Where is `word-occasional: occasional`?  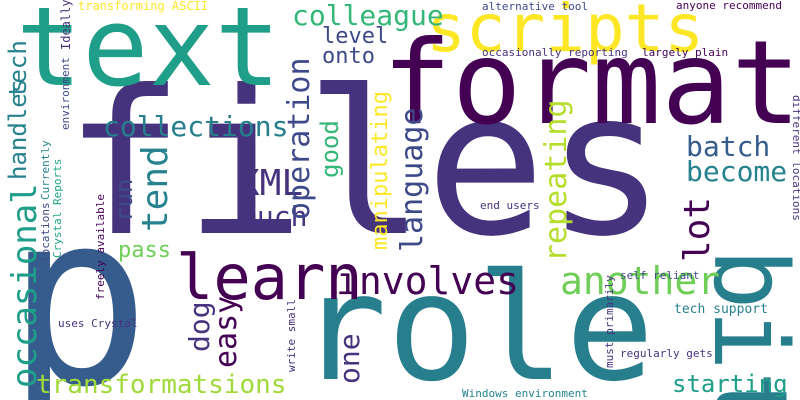
word-occasional: occasional is located at coordinates (25, 285).